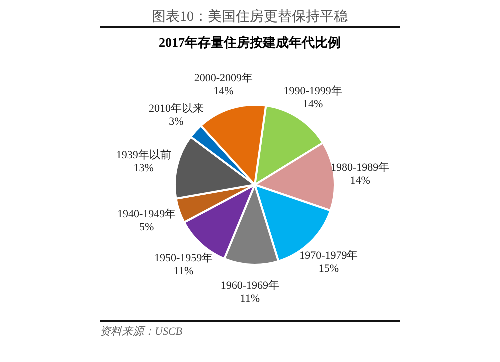  Describe the element at coordinates (329, 256) in the screenshot. I see `slice-label: 1970-1979年` at that location.